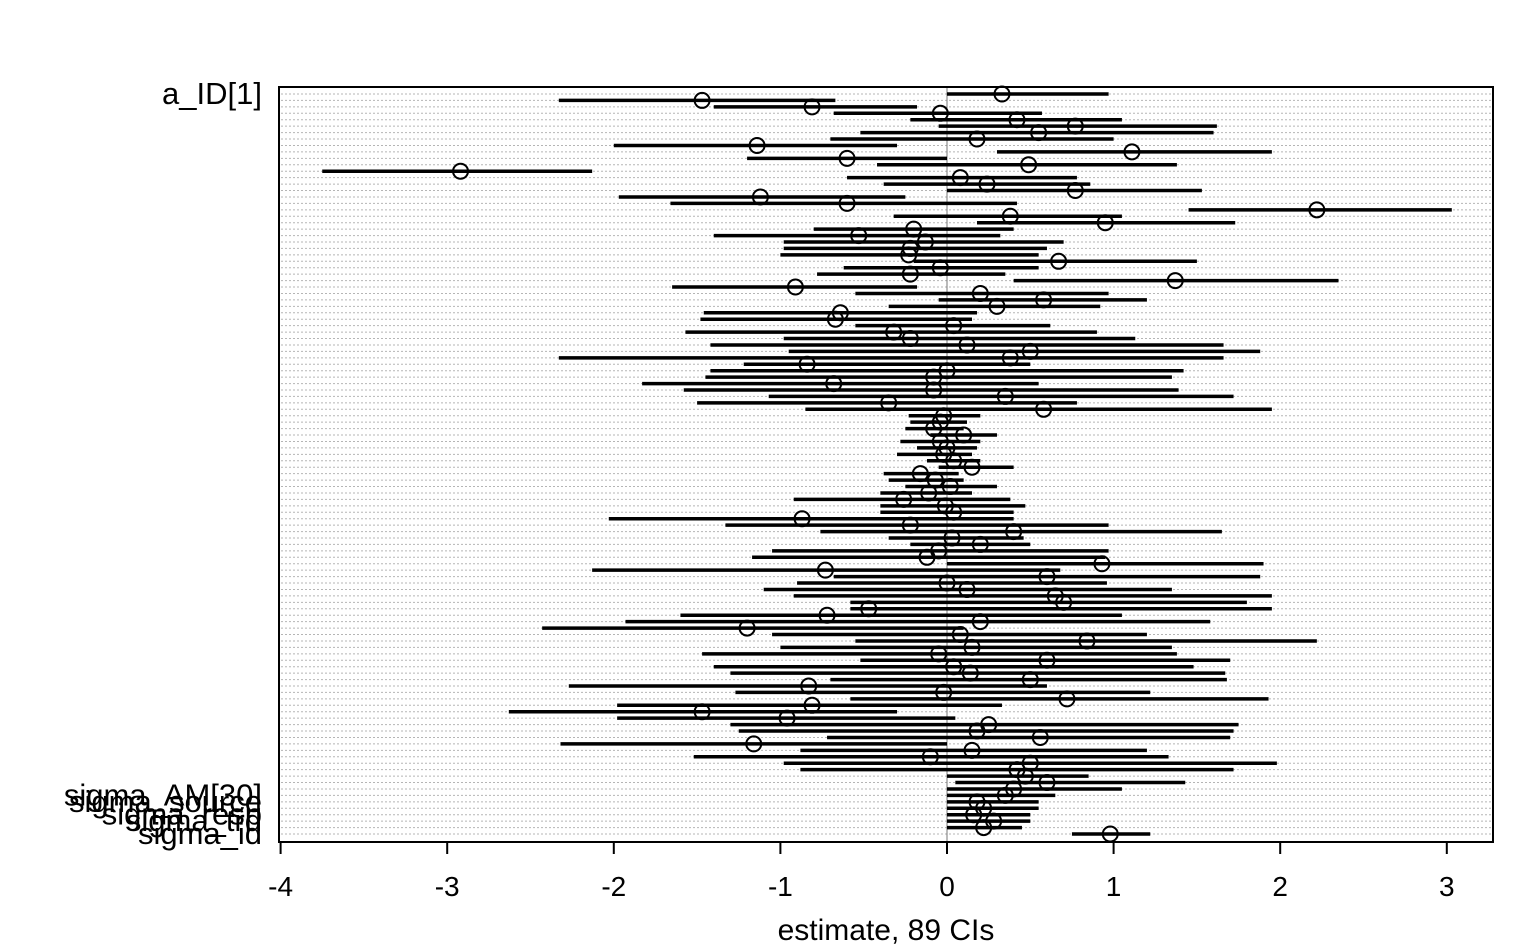  I want to click on x-tick-label: 1, so click(1114, 886).